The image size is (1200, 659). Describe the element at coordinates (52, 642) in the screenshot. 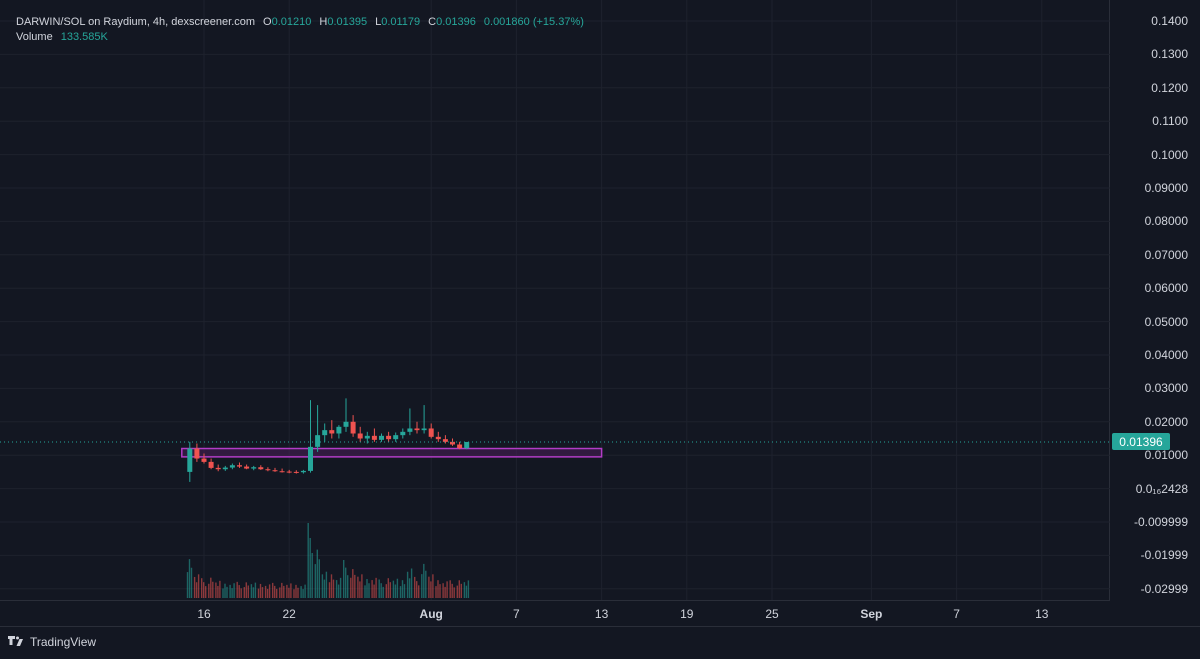

I see `tradingview-logo: TradingView` at that location.